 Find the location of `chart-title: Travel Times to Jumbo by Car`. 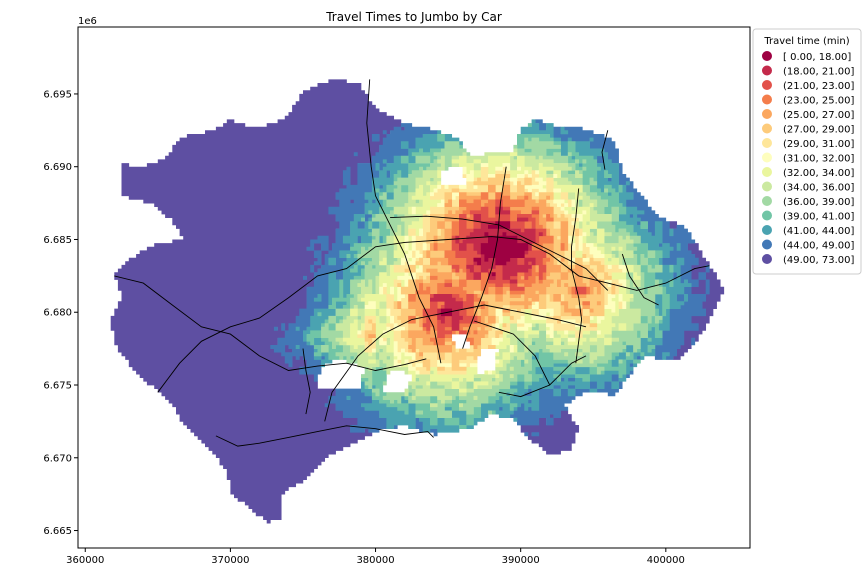

chart-title: Travel Times to Jumbo by Car is located at coordinates (413, 17).